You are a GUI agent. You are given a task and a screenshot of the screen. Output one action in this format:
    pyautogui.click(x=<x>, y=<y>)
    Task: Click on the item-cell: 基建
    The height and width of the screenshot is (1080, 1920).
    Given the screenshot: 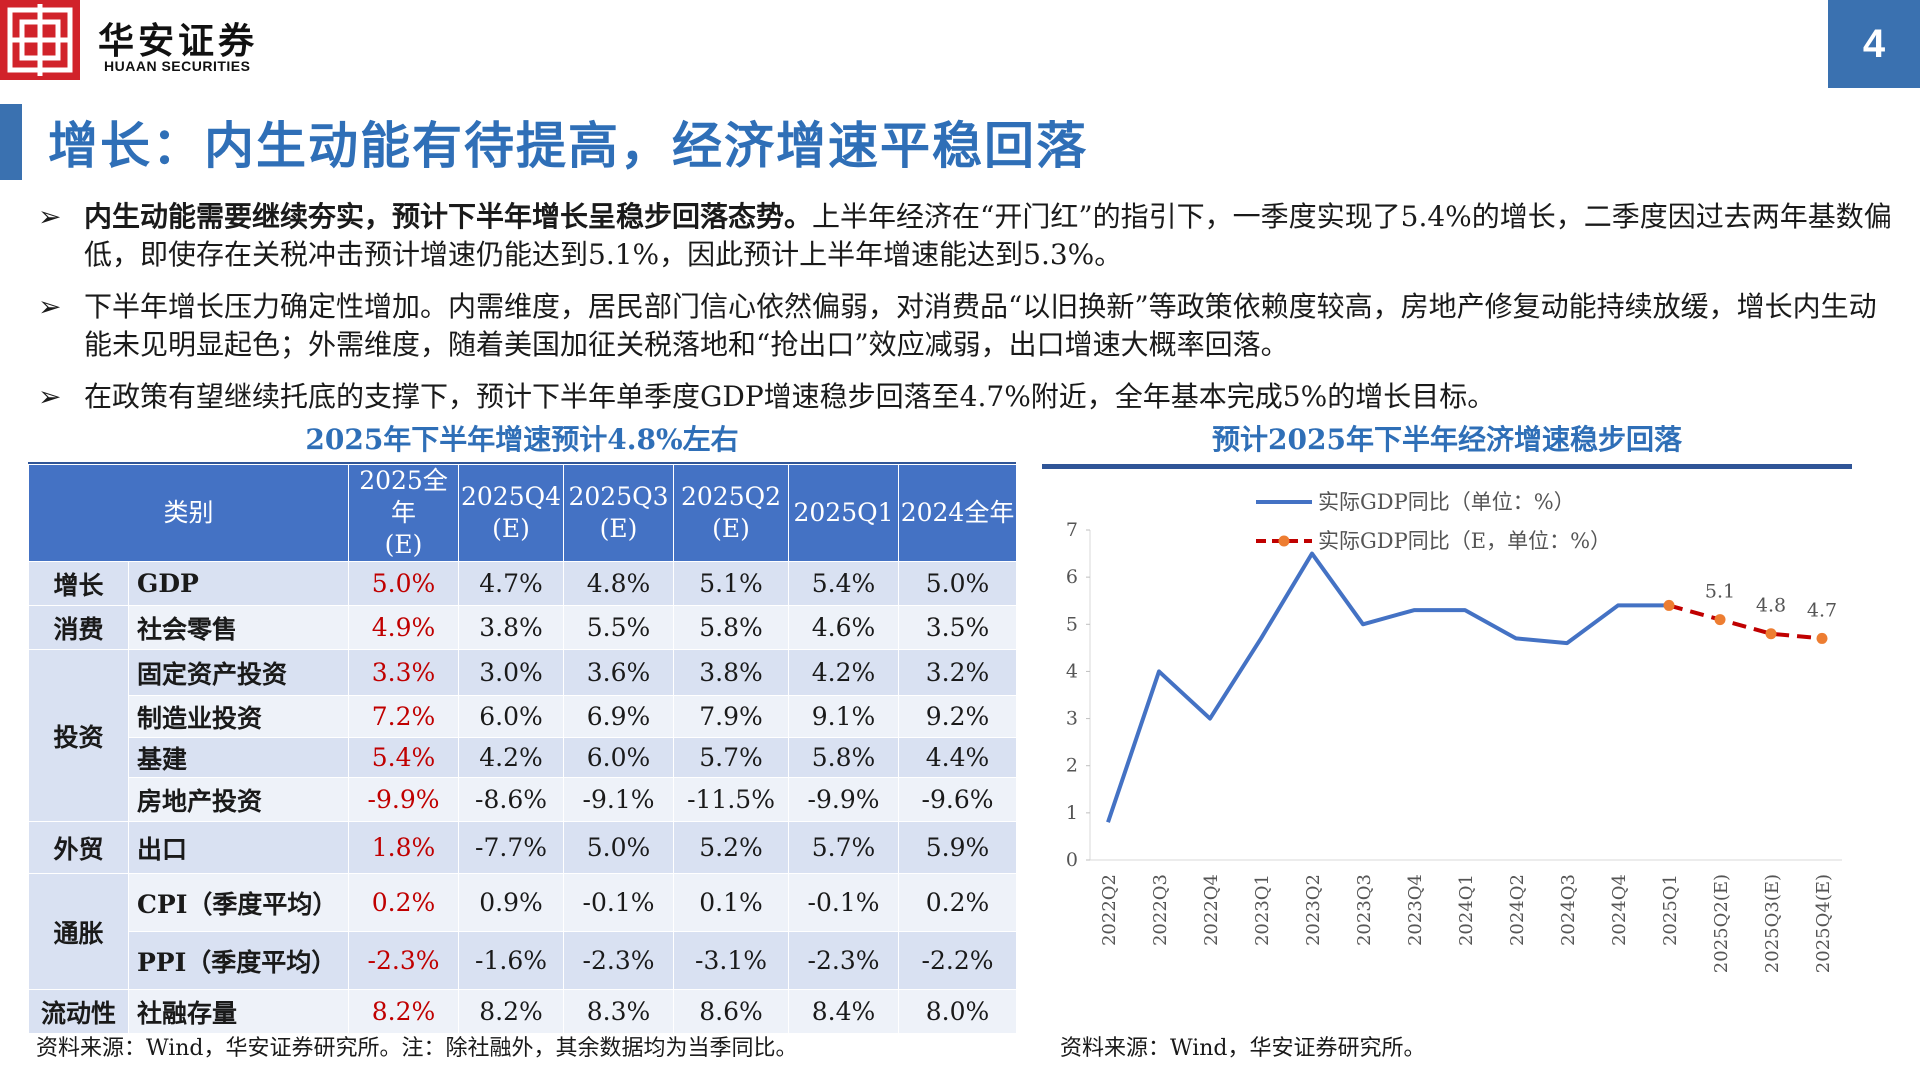 What is the action you would take?
    pyautogui.click(x=238, y=757)
    